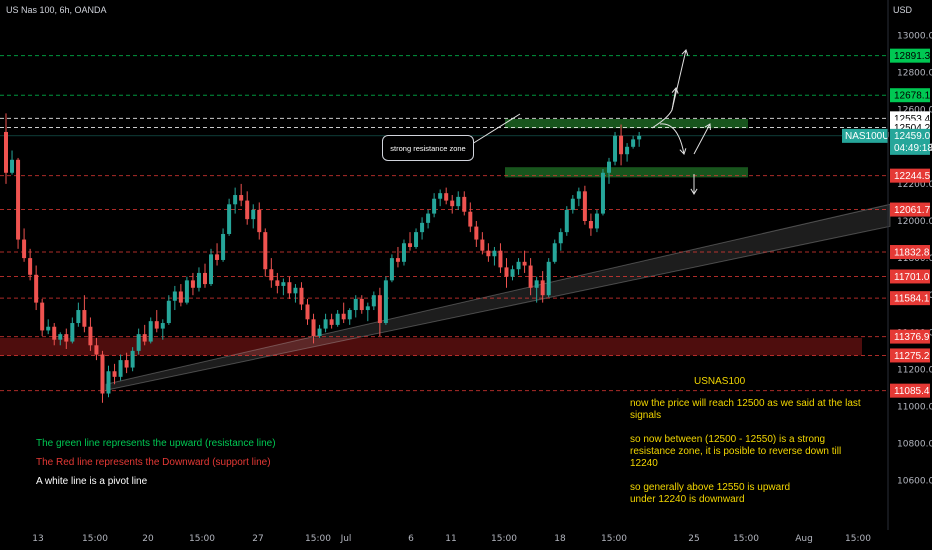  Describe the element at coordinates (804, 539) in the screenshot. I see `x-tick-label: Aug` at that location.